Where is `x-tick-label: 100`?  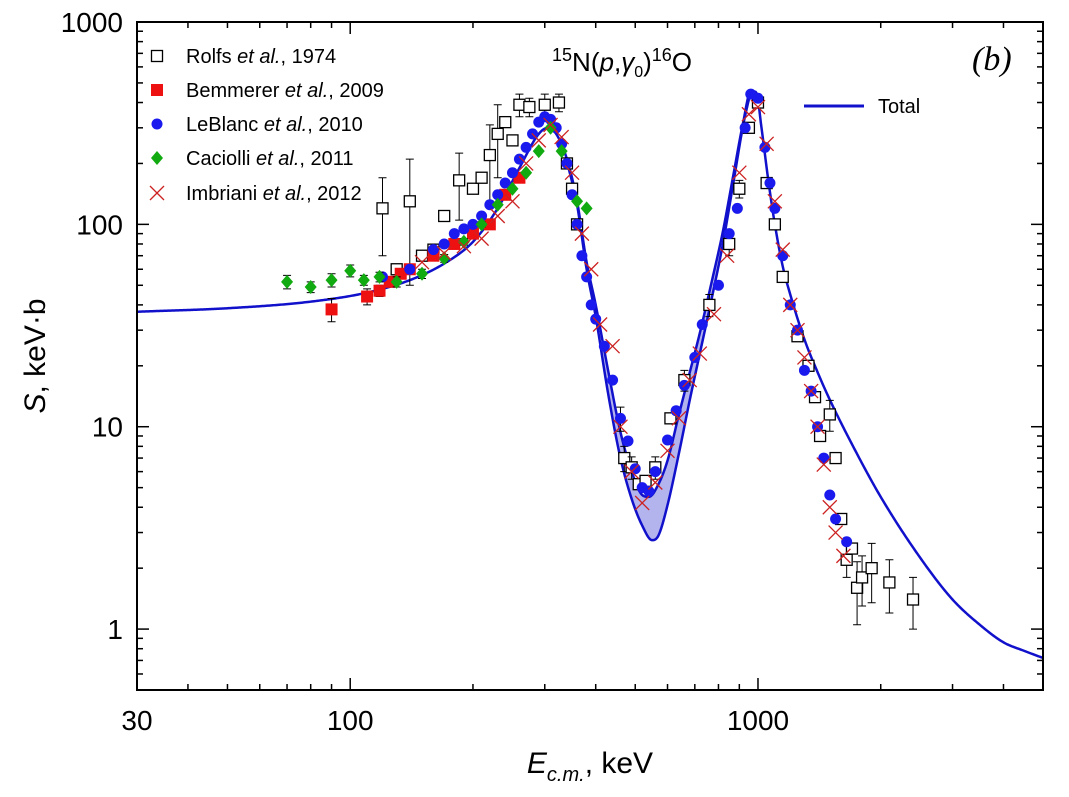
x-tick-label: 100 is located at coordinates (350, 720).